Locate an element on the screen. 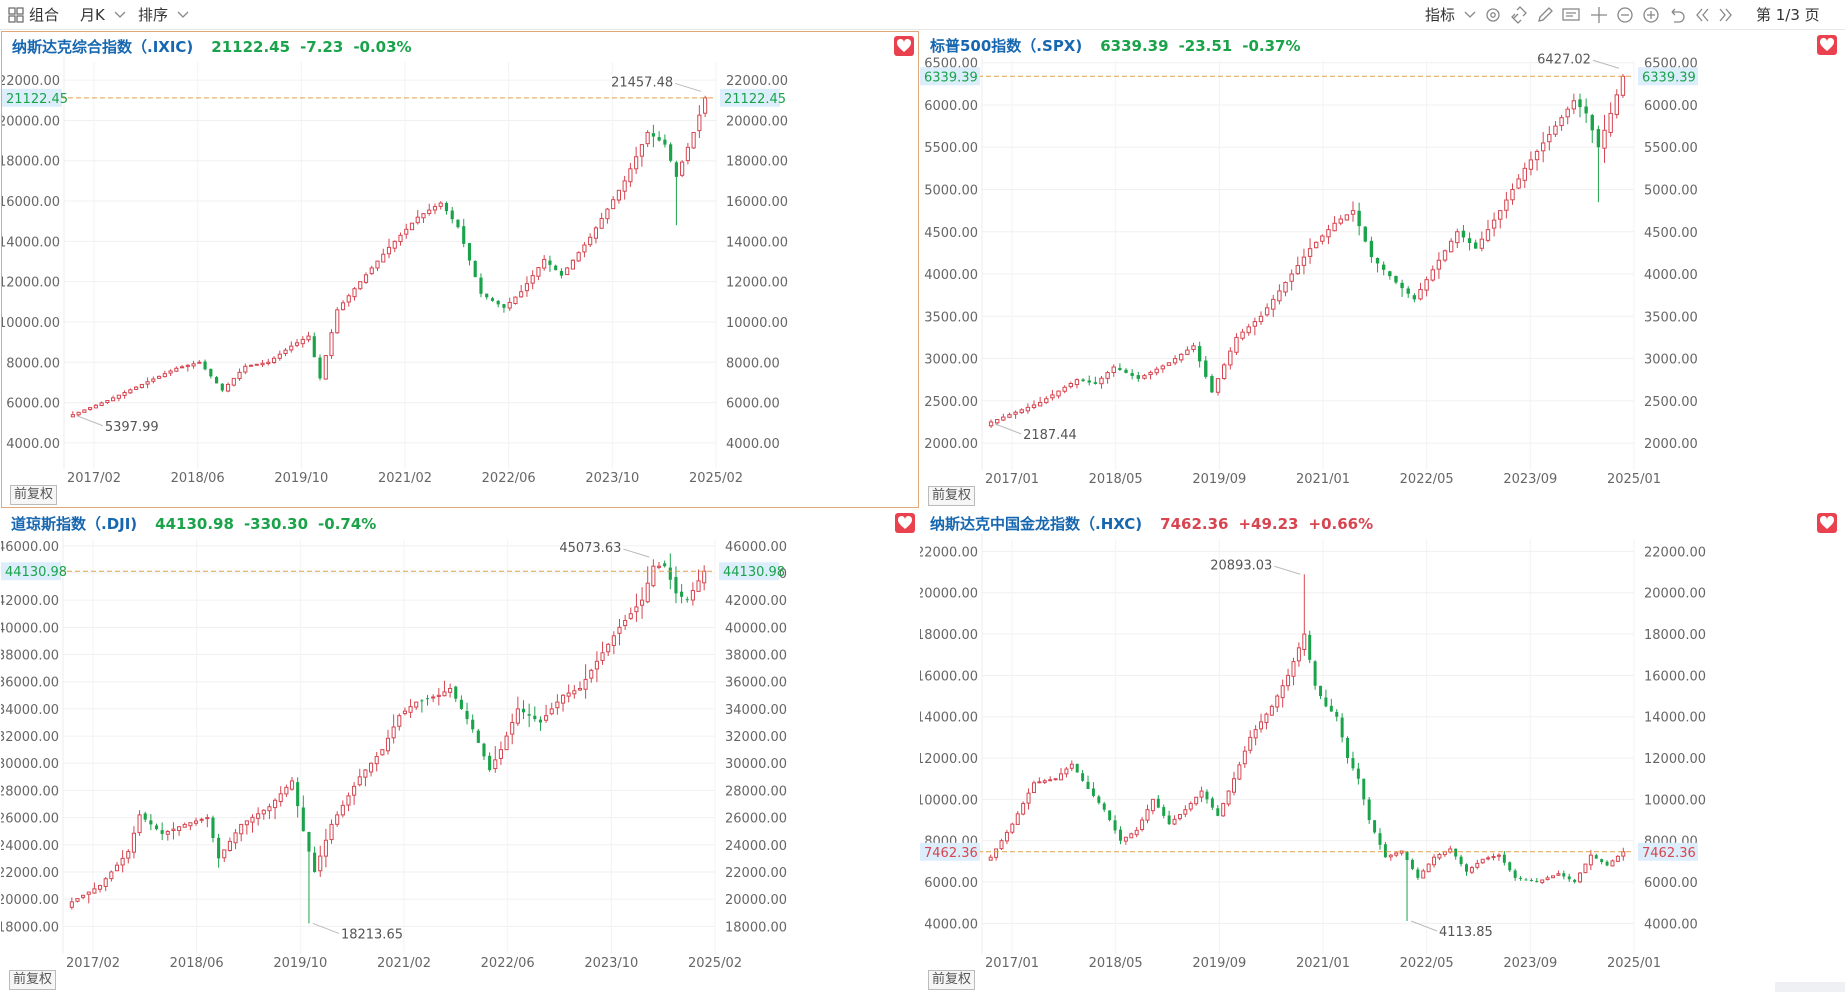 The height and width of the screenshot is (992, 1845). draw-pen-icon is located at coordinates (1545, 15).